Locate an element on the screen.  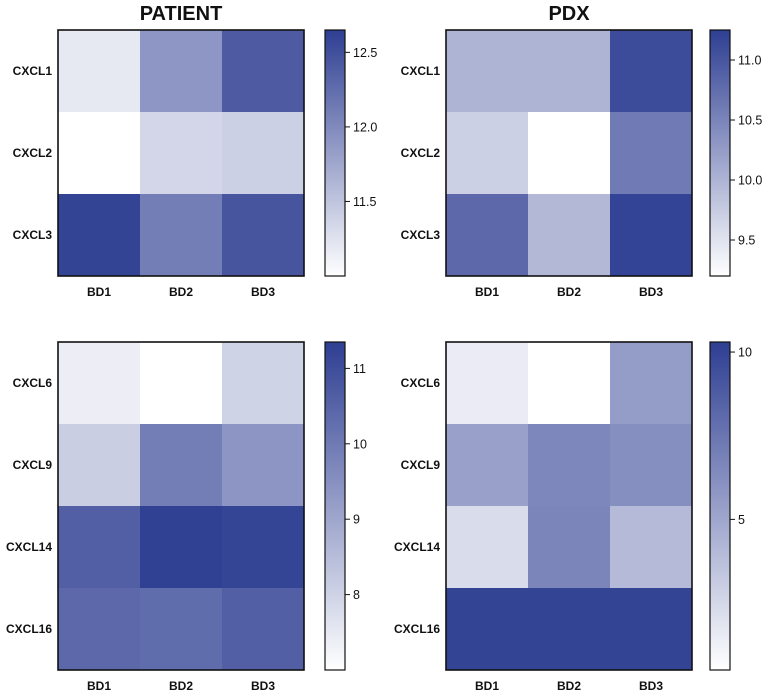
colorbar-tick-label: 8 is located at coordinates (356, 595).